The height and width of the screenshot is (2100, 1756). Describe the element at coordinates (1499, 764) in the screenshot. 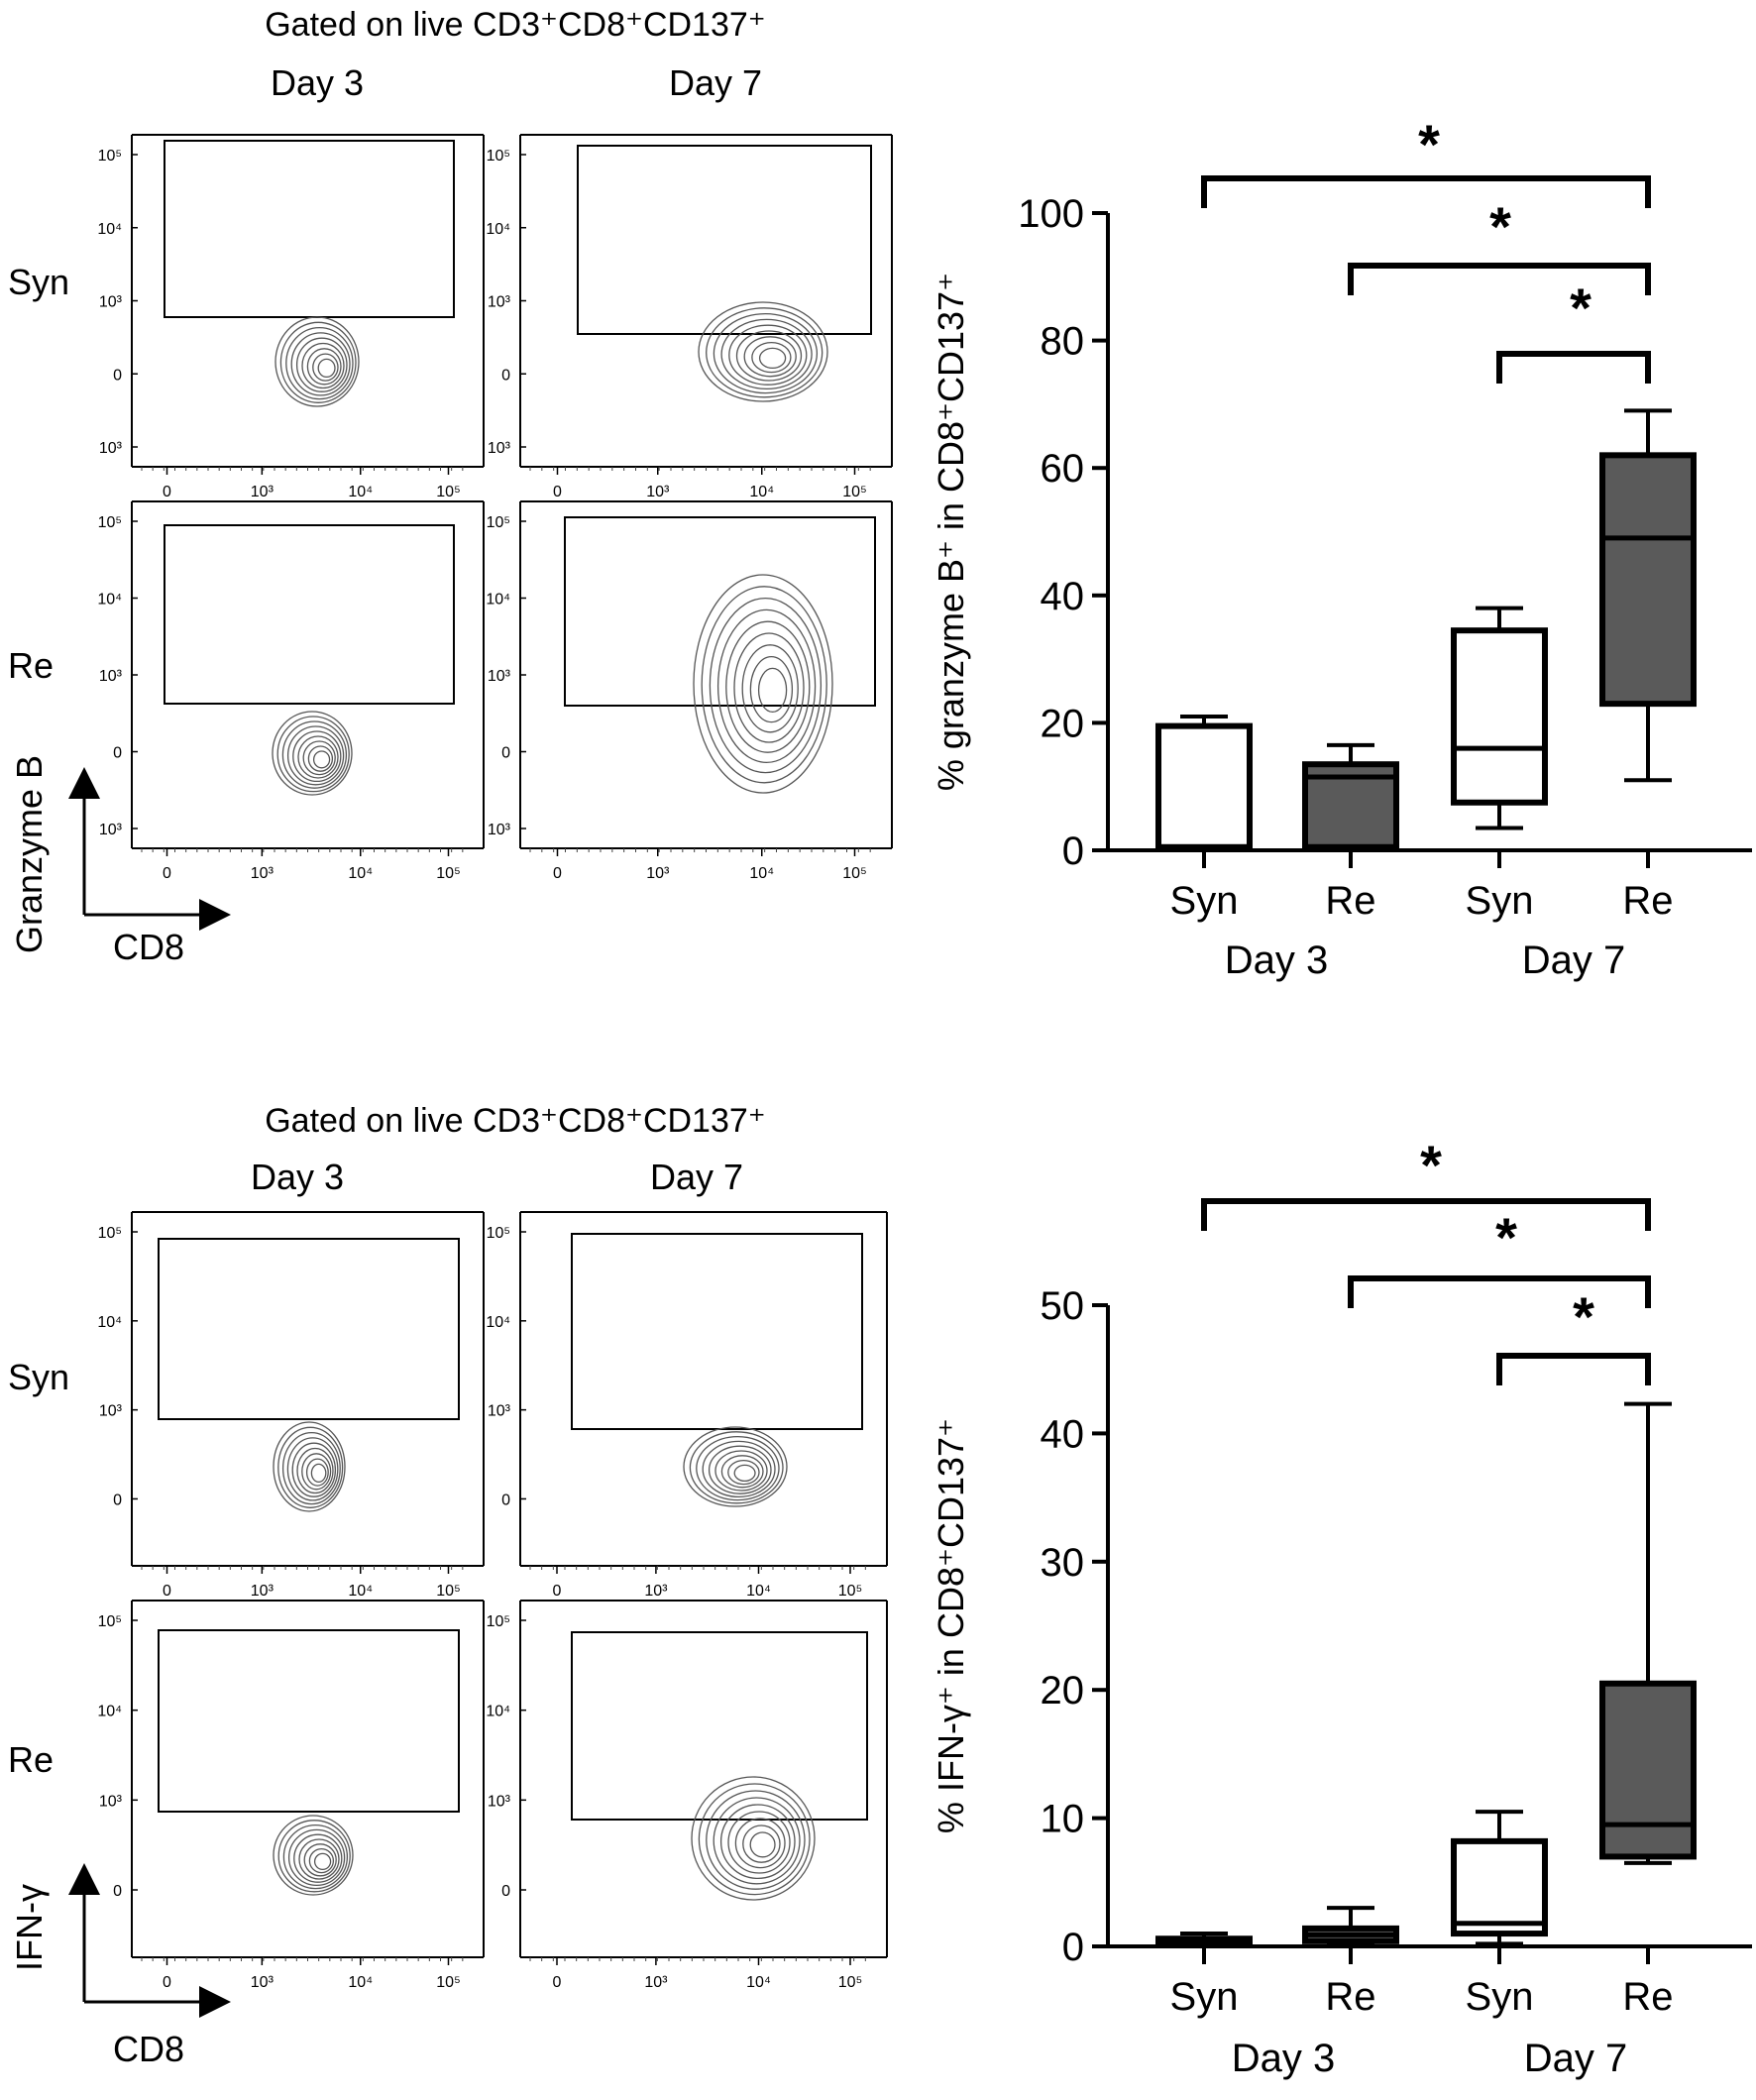

I see `box-2: Syn` at that location.